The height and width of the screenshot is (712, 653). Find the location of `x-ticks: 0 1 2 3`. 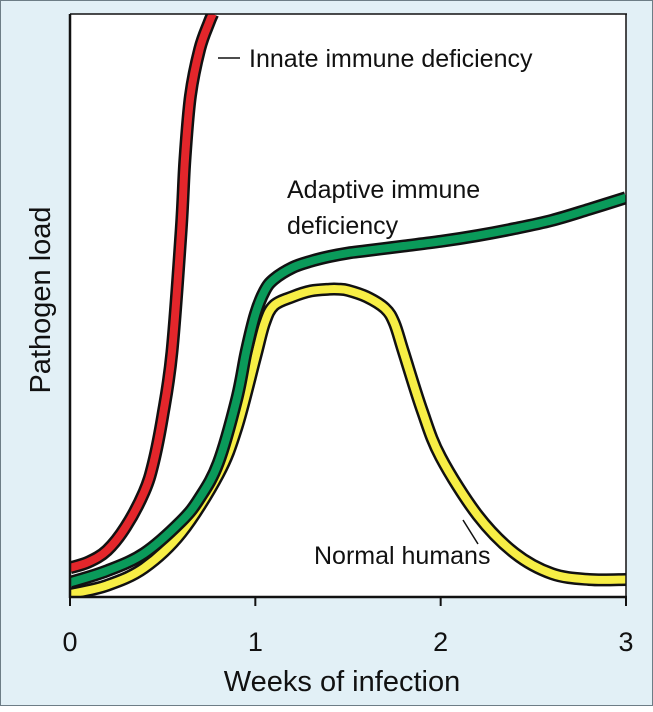

x-ticks: 0 1 2 3 is located at coordinates (348, 627).